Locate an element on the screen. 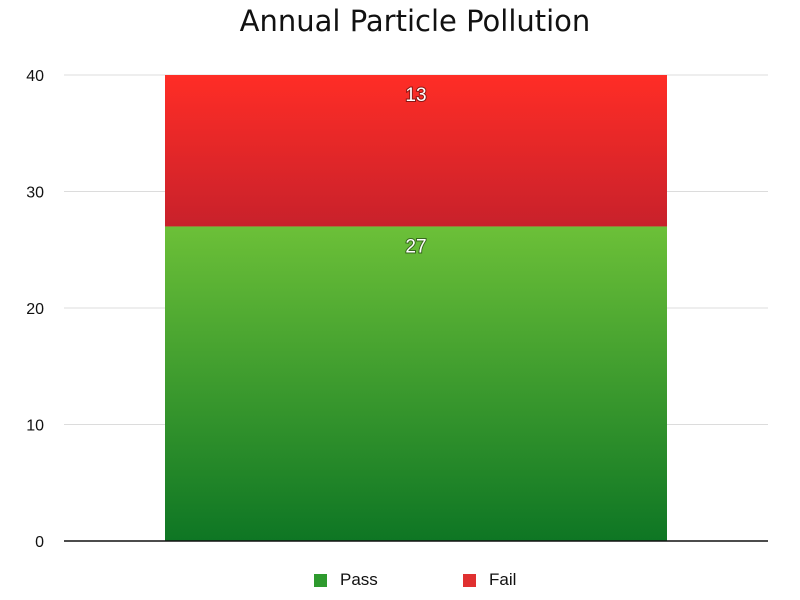 This screenshot has width=800, height=600. y-tick-label: 20 is located at coordinates (35, 309).